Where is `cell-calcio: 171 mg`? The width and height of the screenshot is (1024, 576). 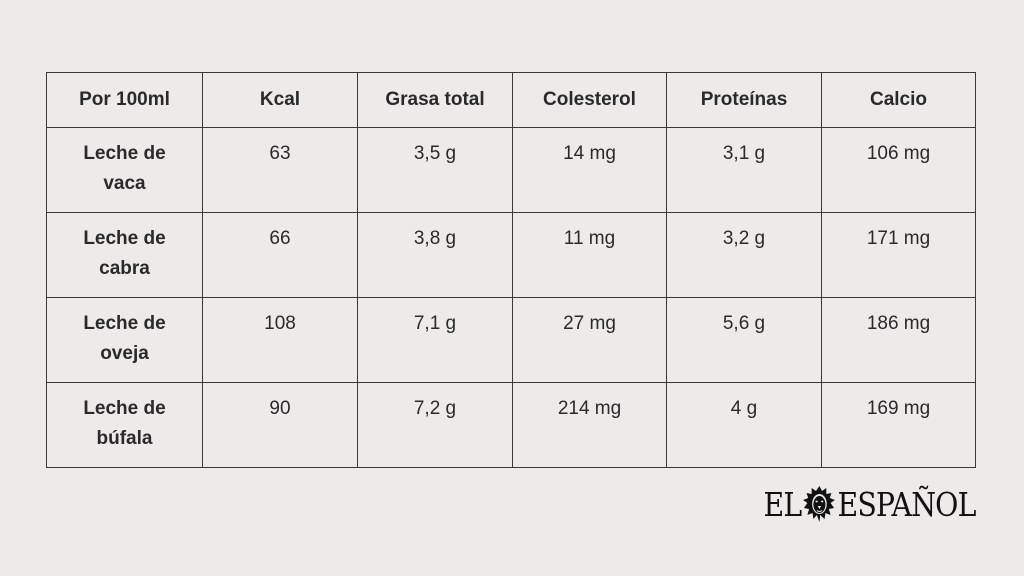 cell-calcio: 171 mg is located at coordinates (898, 255).